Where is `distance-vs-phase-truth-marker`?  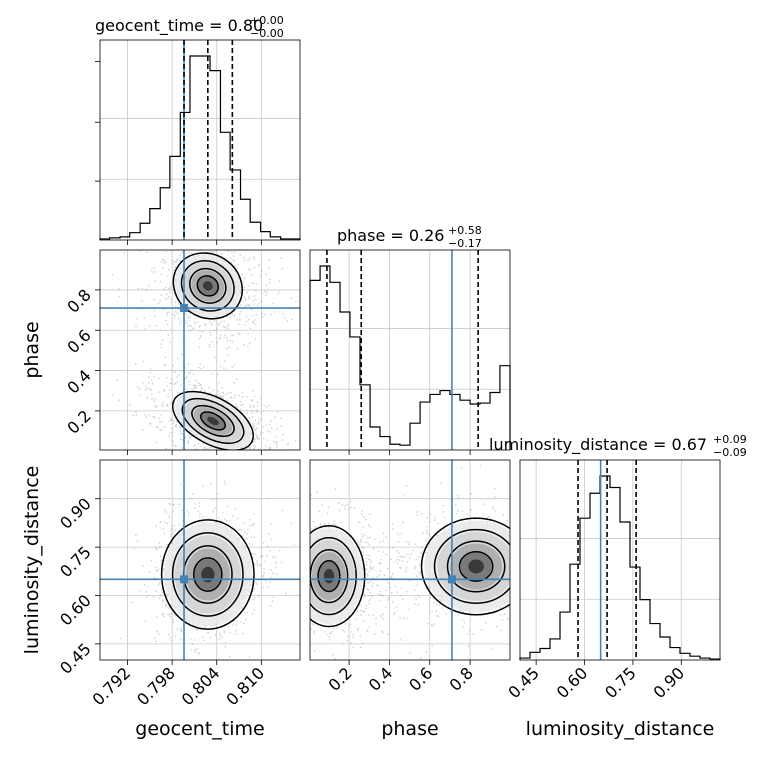
distance-vs-phase-truth-marker is located at coordinates (451, 579).